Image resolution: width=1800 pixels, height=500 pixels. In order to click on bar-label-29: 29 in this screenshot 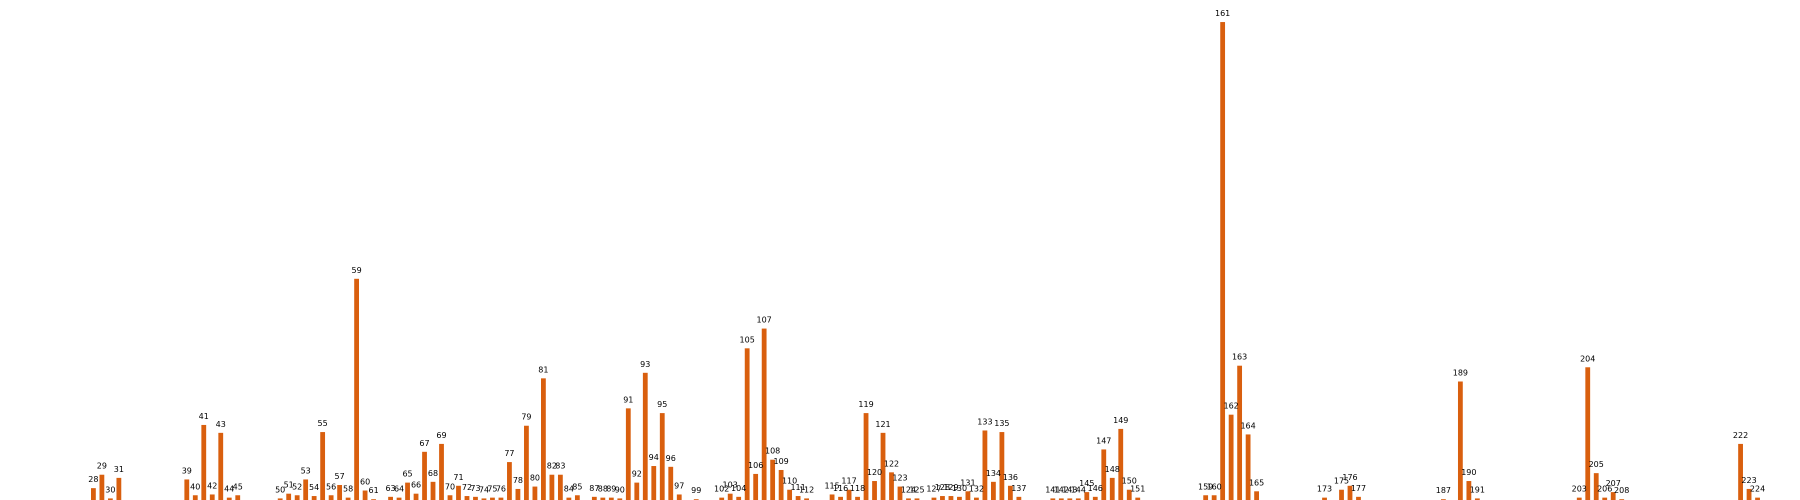, I will do `click(102, 466)`.